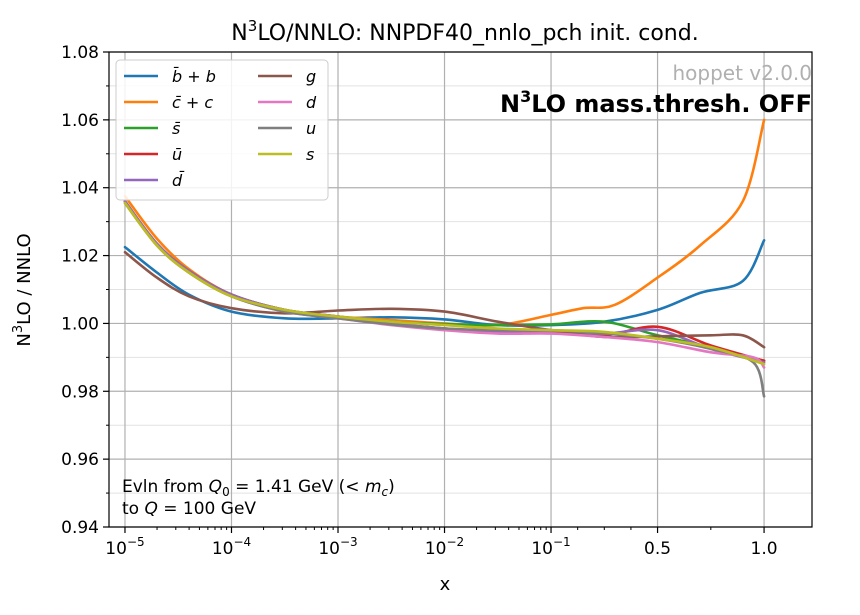  What do you see at coordinates (80, 189) in the screenshot?
I see `y-tick-label: 1.04` at bounding box center [80, 189].